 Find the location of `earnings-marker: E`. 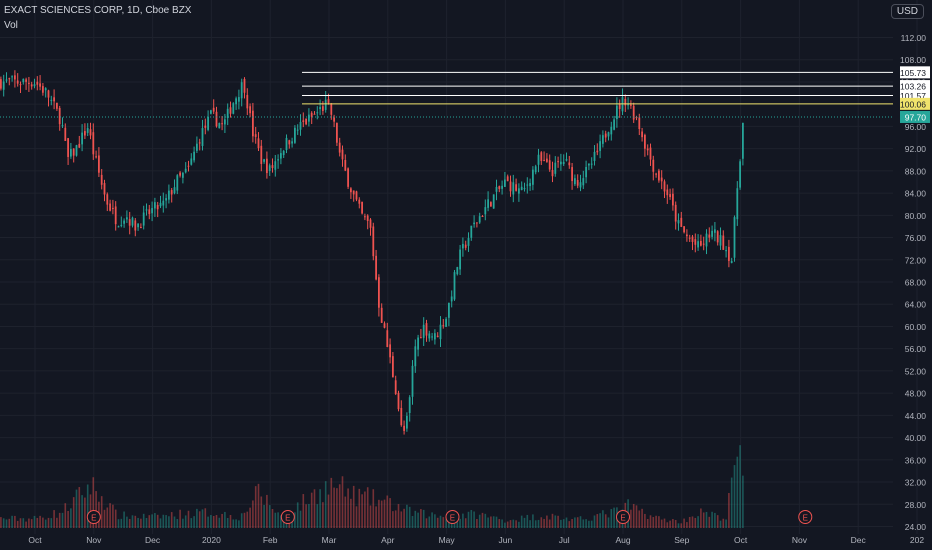

earnings-marker: E is located at coordinates (287, 517).